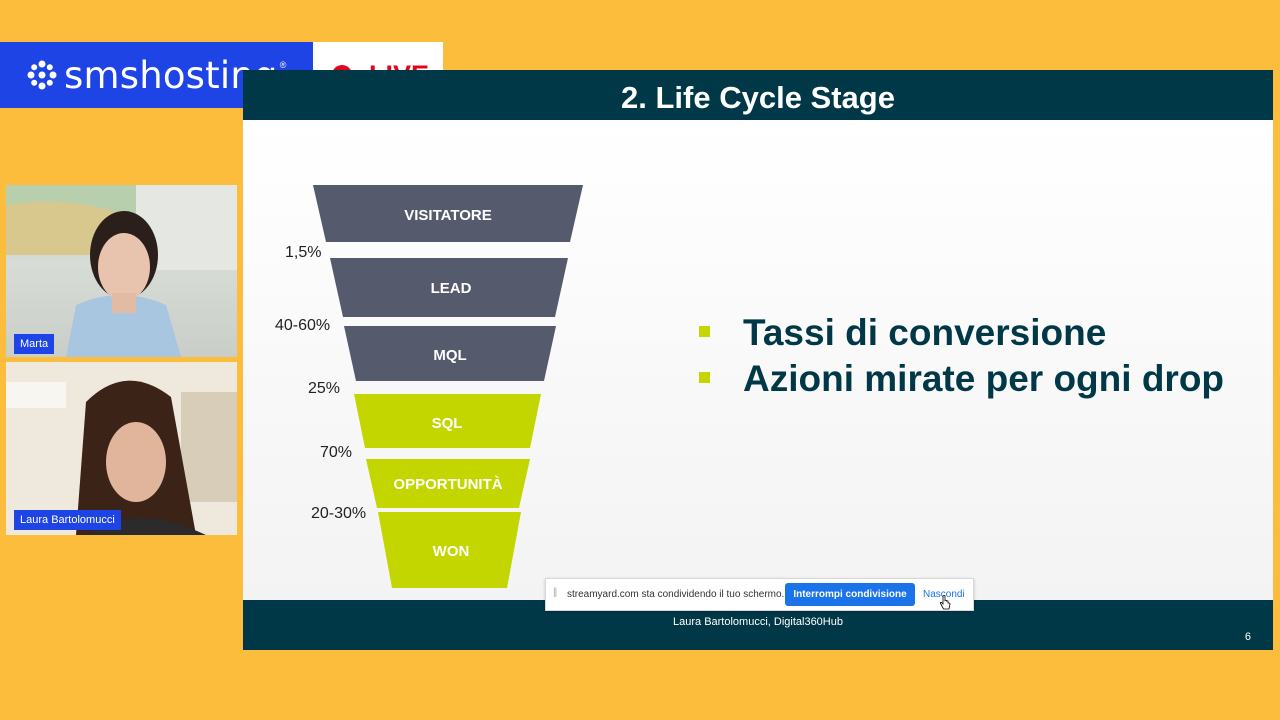 The image size is (1280, 720). I want to click on conversion-rate-sql-opportunita: 70%, so click(336, 452).